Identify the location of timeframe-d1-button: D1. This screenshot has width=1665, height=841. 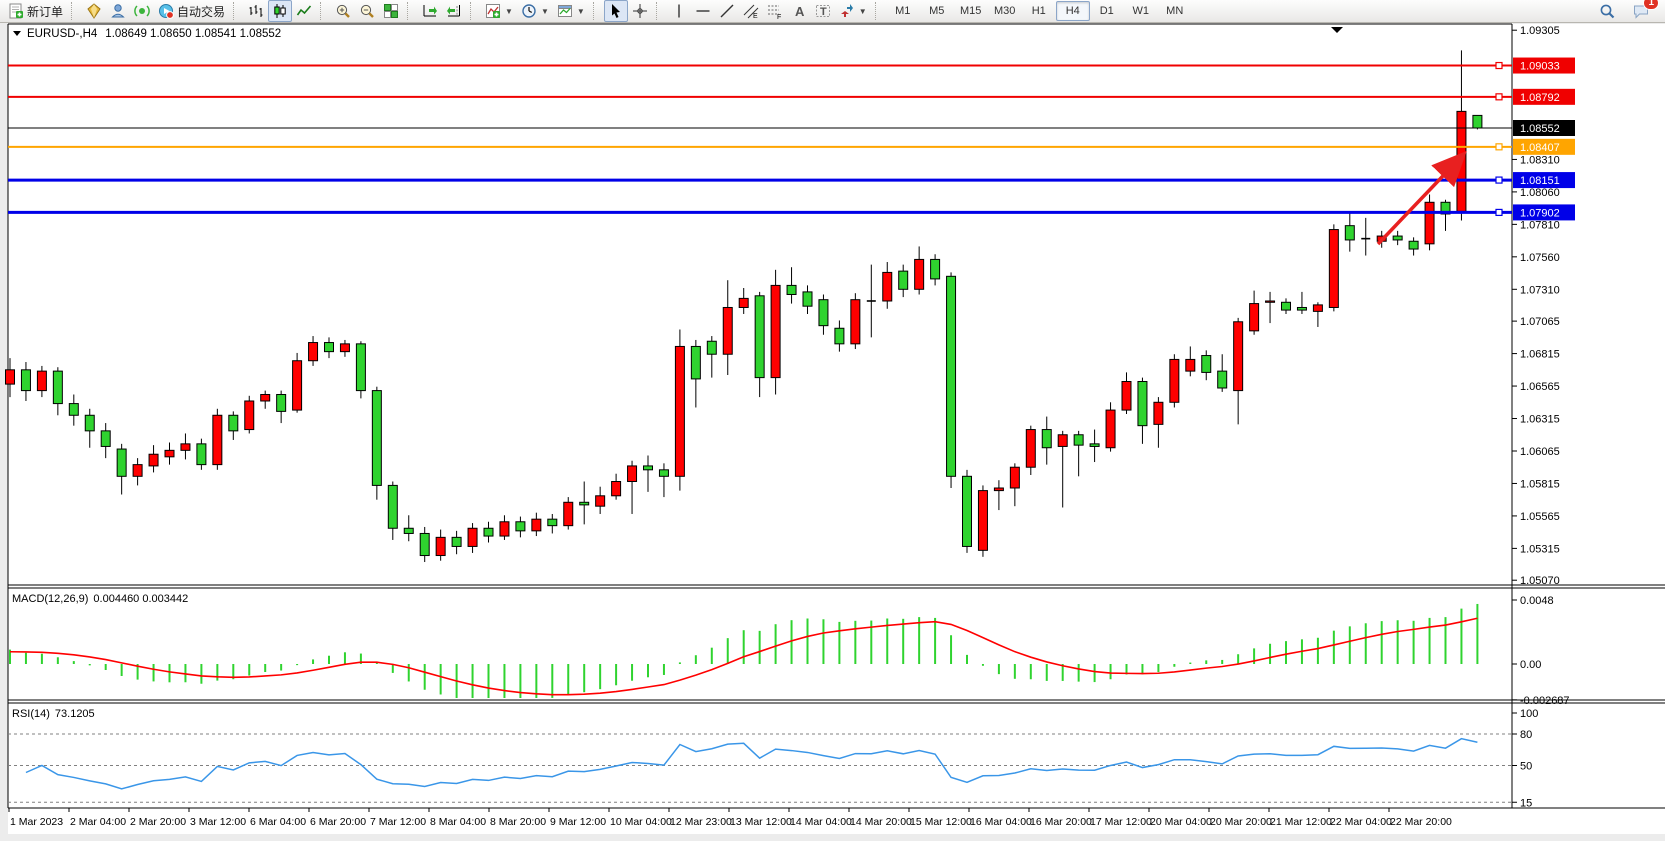
(1106, 11).